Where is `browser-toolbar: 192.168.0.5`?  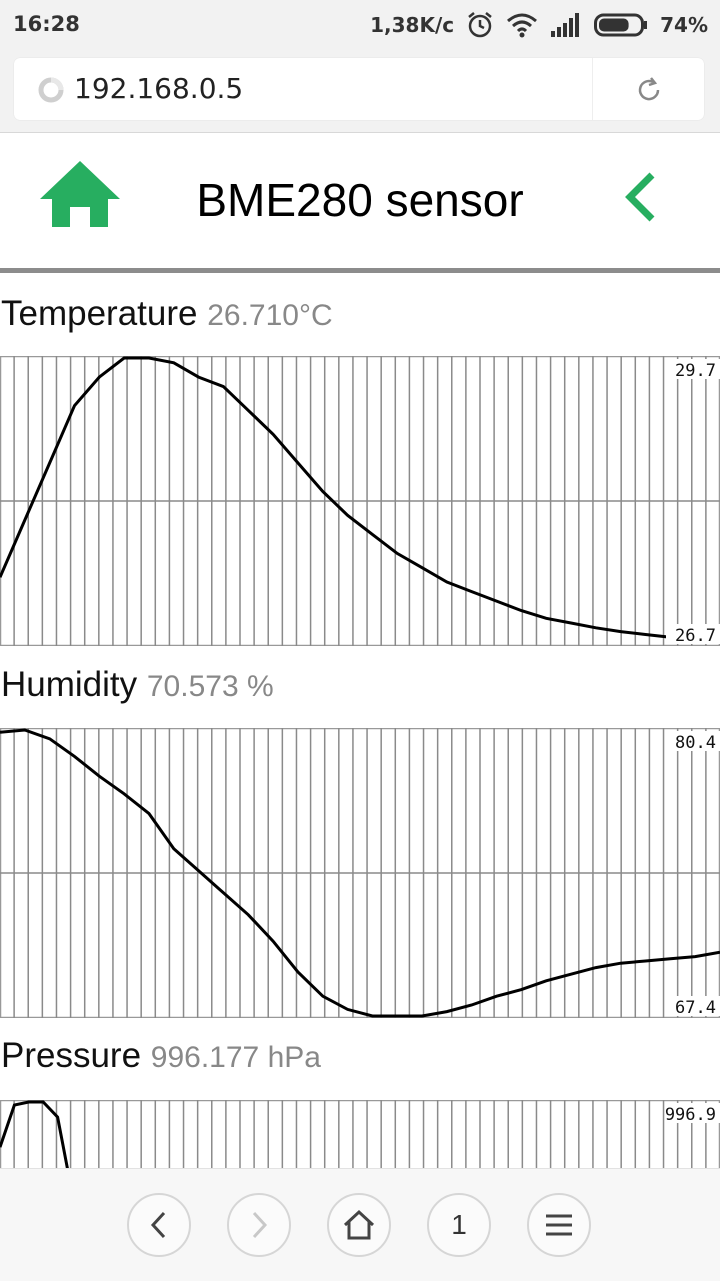
browser-toolbar: 192.168.0.5 is located at coordinates (360, 91).